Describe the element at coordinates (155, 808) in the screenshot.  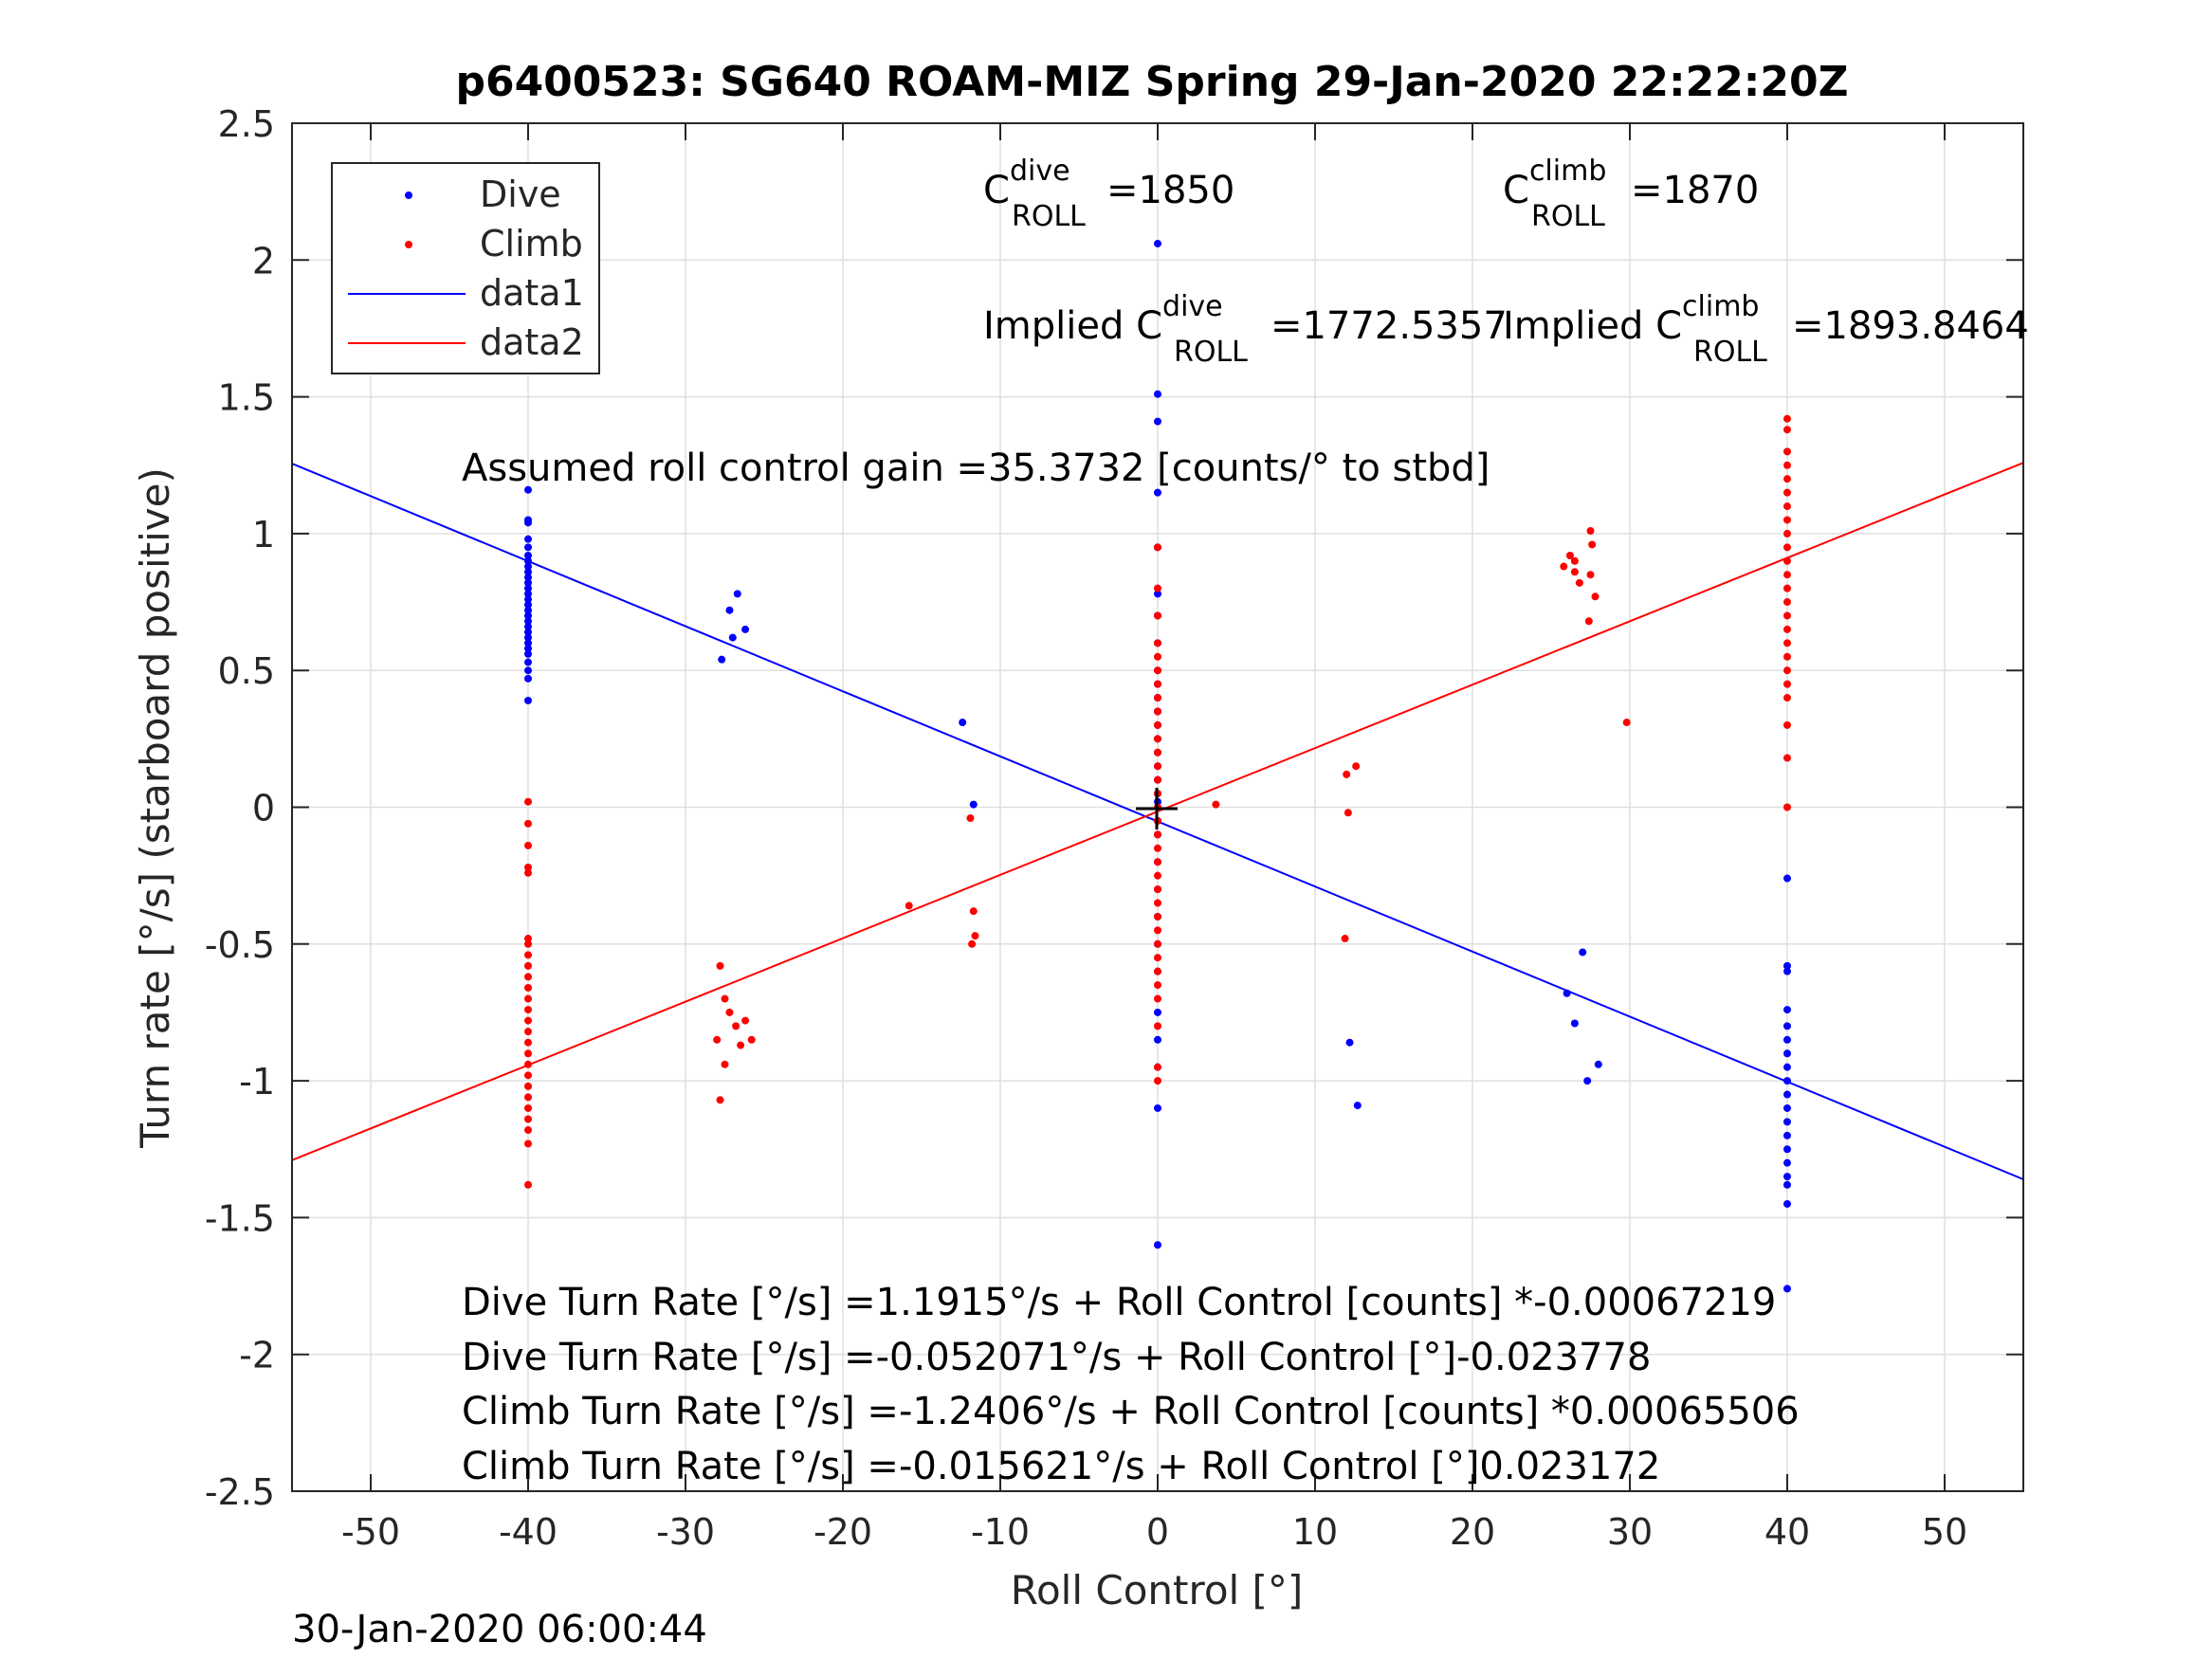
I see `y-axis-label: Turn rate [°/s] (starboard positive)` at that location.